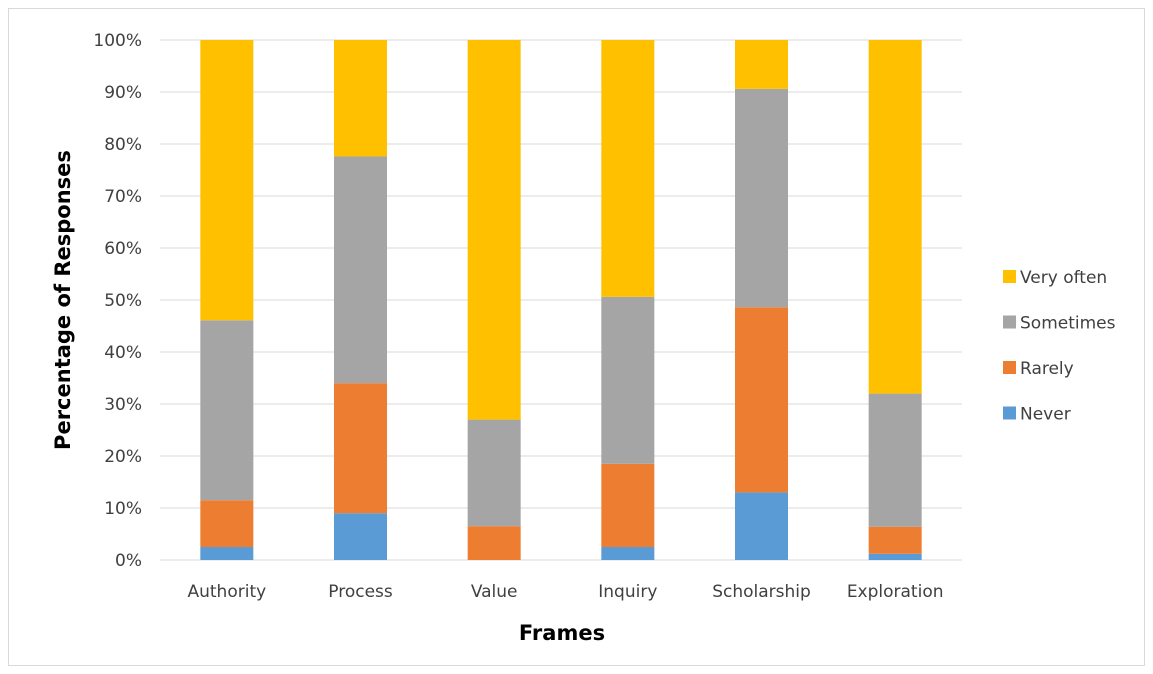 This screenshot has height=674, width=1153. I want to click on x-tick-label: Inquiry, so click(627, 592).